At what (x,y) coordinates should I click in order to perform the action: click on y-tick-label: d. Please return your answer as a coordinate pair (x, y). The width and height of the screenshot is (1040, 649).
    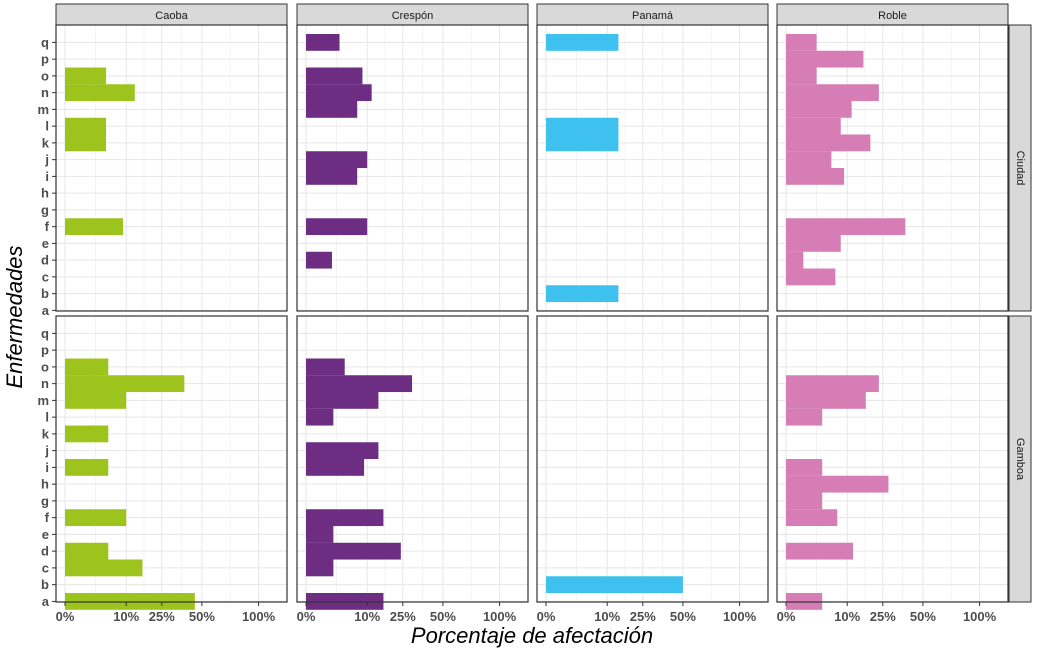
    Looking at the image, I should click on (45, 260).